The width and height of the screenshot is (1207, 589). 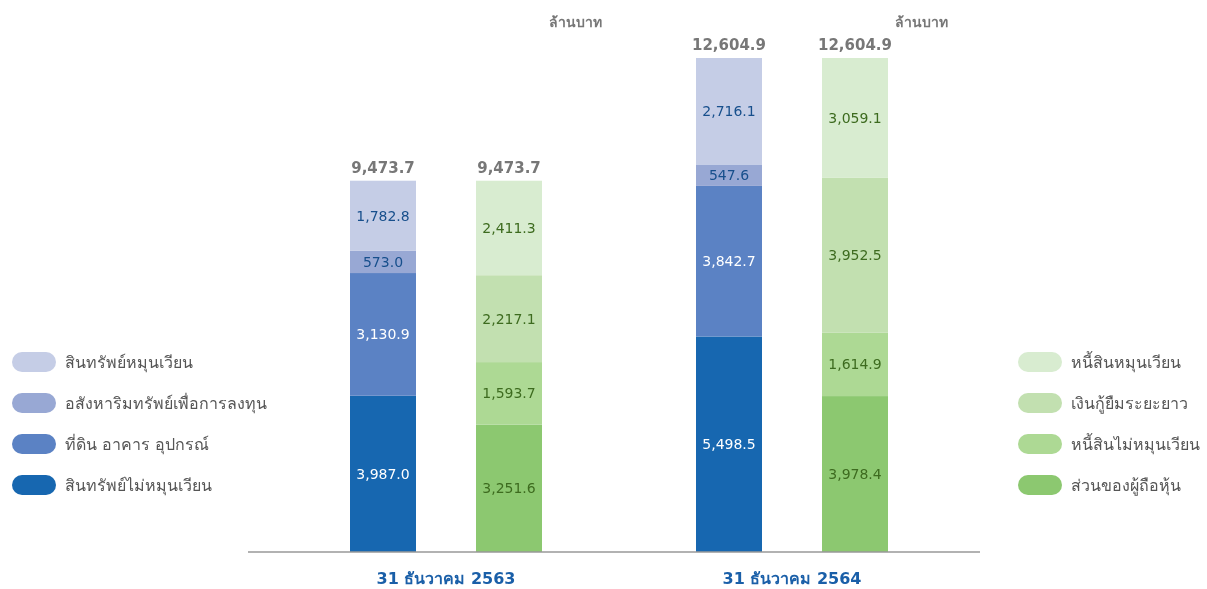 What do you see at coordinates (1126, 486) in the screenshot?
I see `legend-label: ส่วนของผู้ถือหุ้น` at bounding box center [1126, 486].